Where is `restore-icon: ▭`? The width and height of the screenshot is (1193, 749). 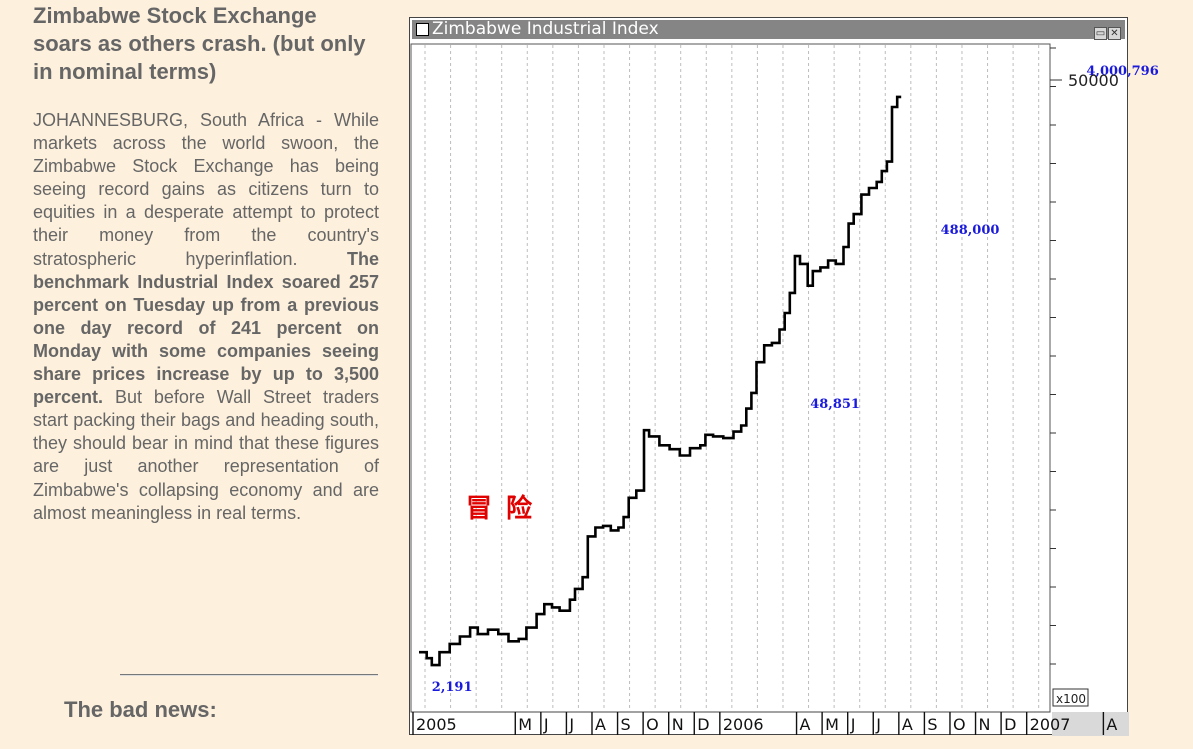 restore-icon: ▭ is located at coordinates (1100, 33).